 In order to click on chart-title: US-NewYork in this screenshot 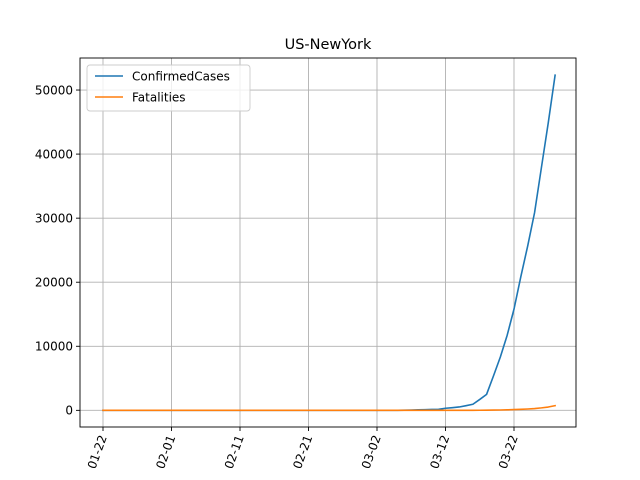, I will do `click(328, 45)`.